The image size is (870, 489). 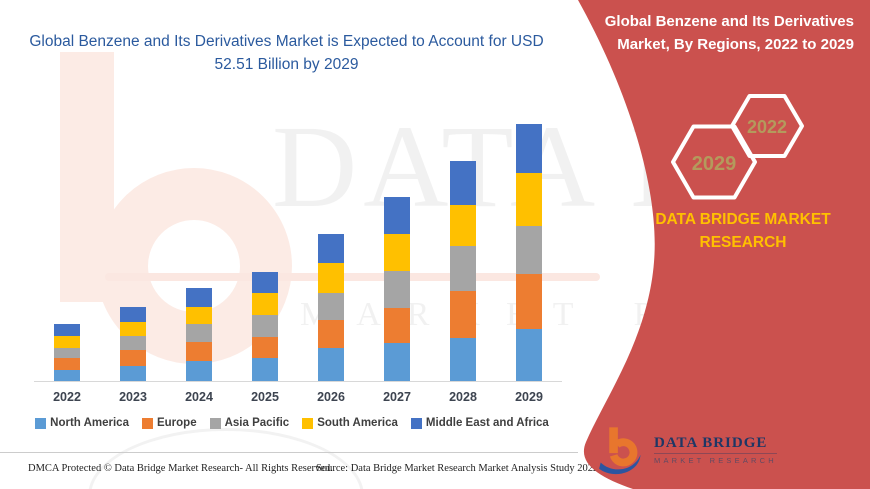 I want to click on data-bridge-logo-text: DATA BRIDGE MARKET RESEARCH, so click(x=715, y=450).